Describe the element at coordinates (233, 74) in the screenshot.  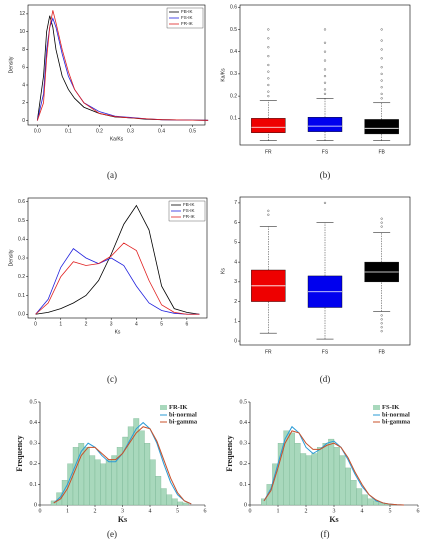
I see `y-tick-label: 0.3` at that location.